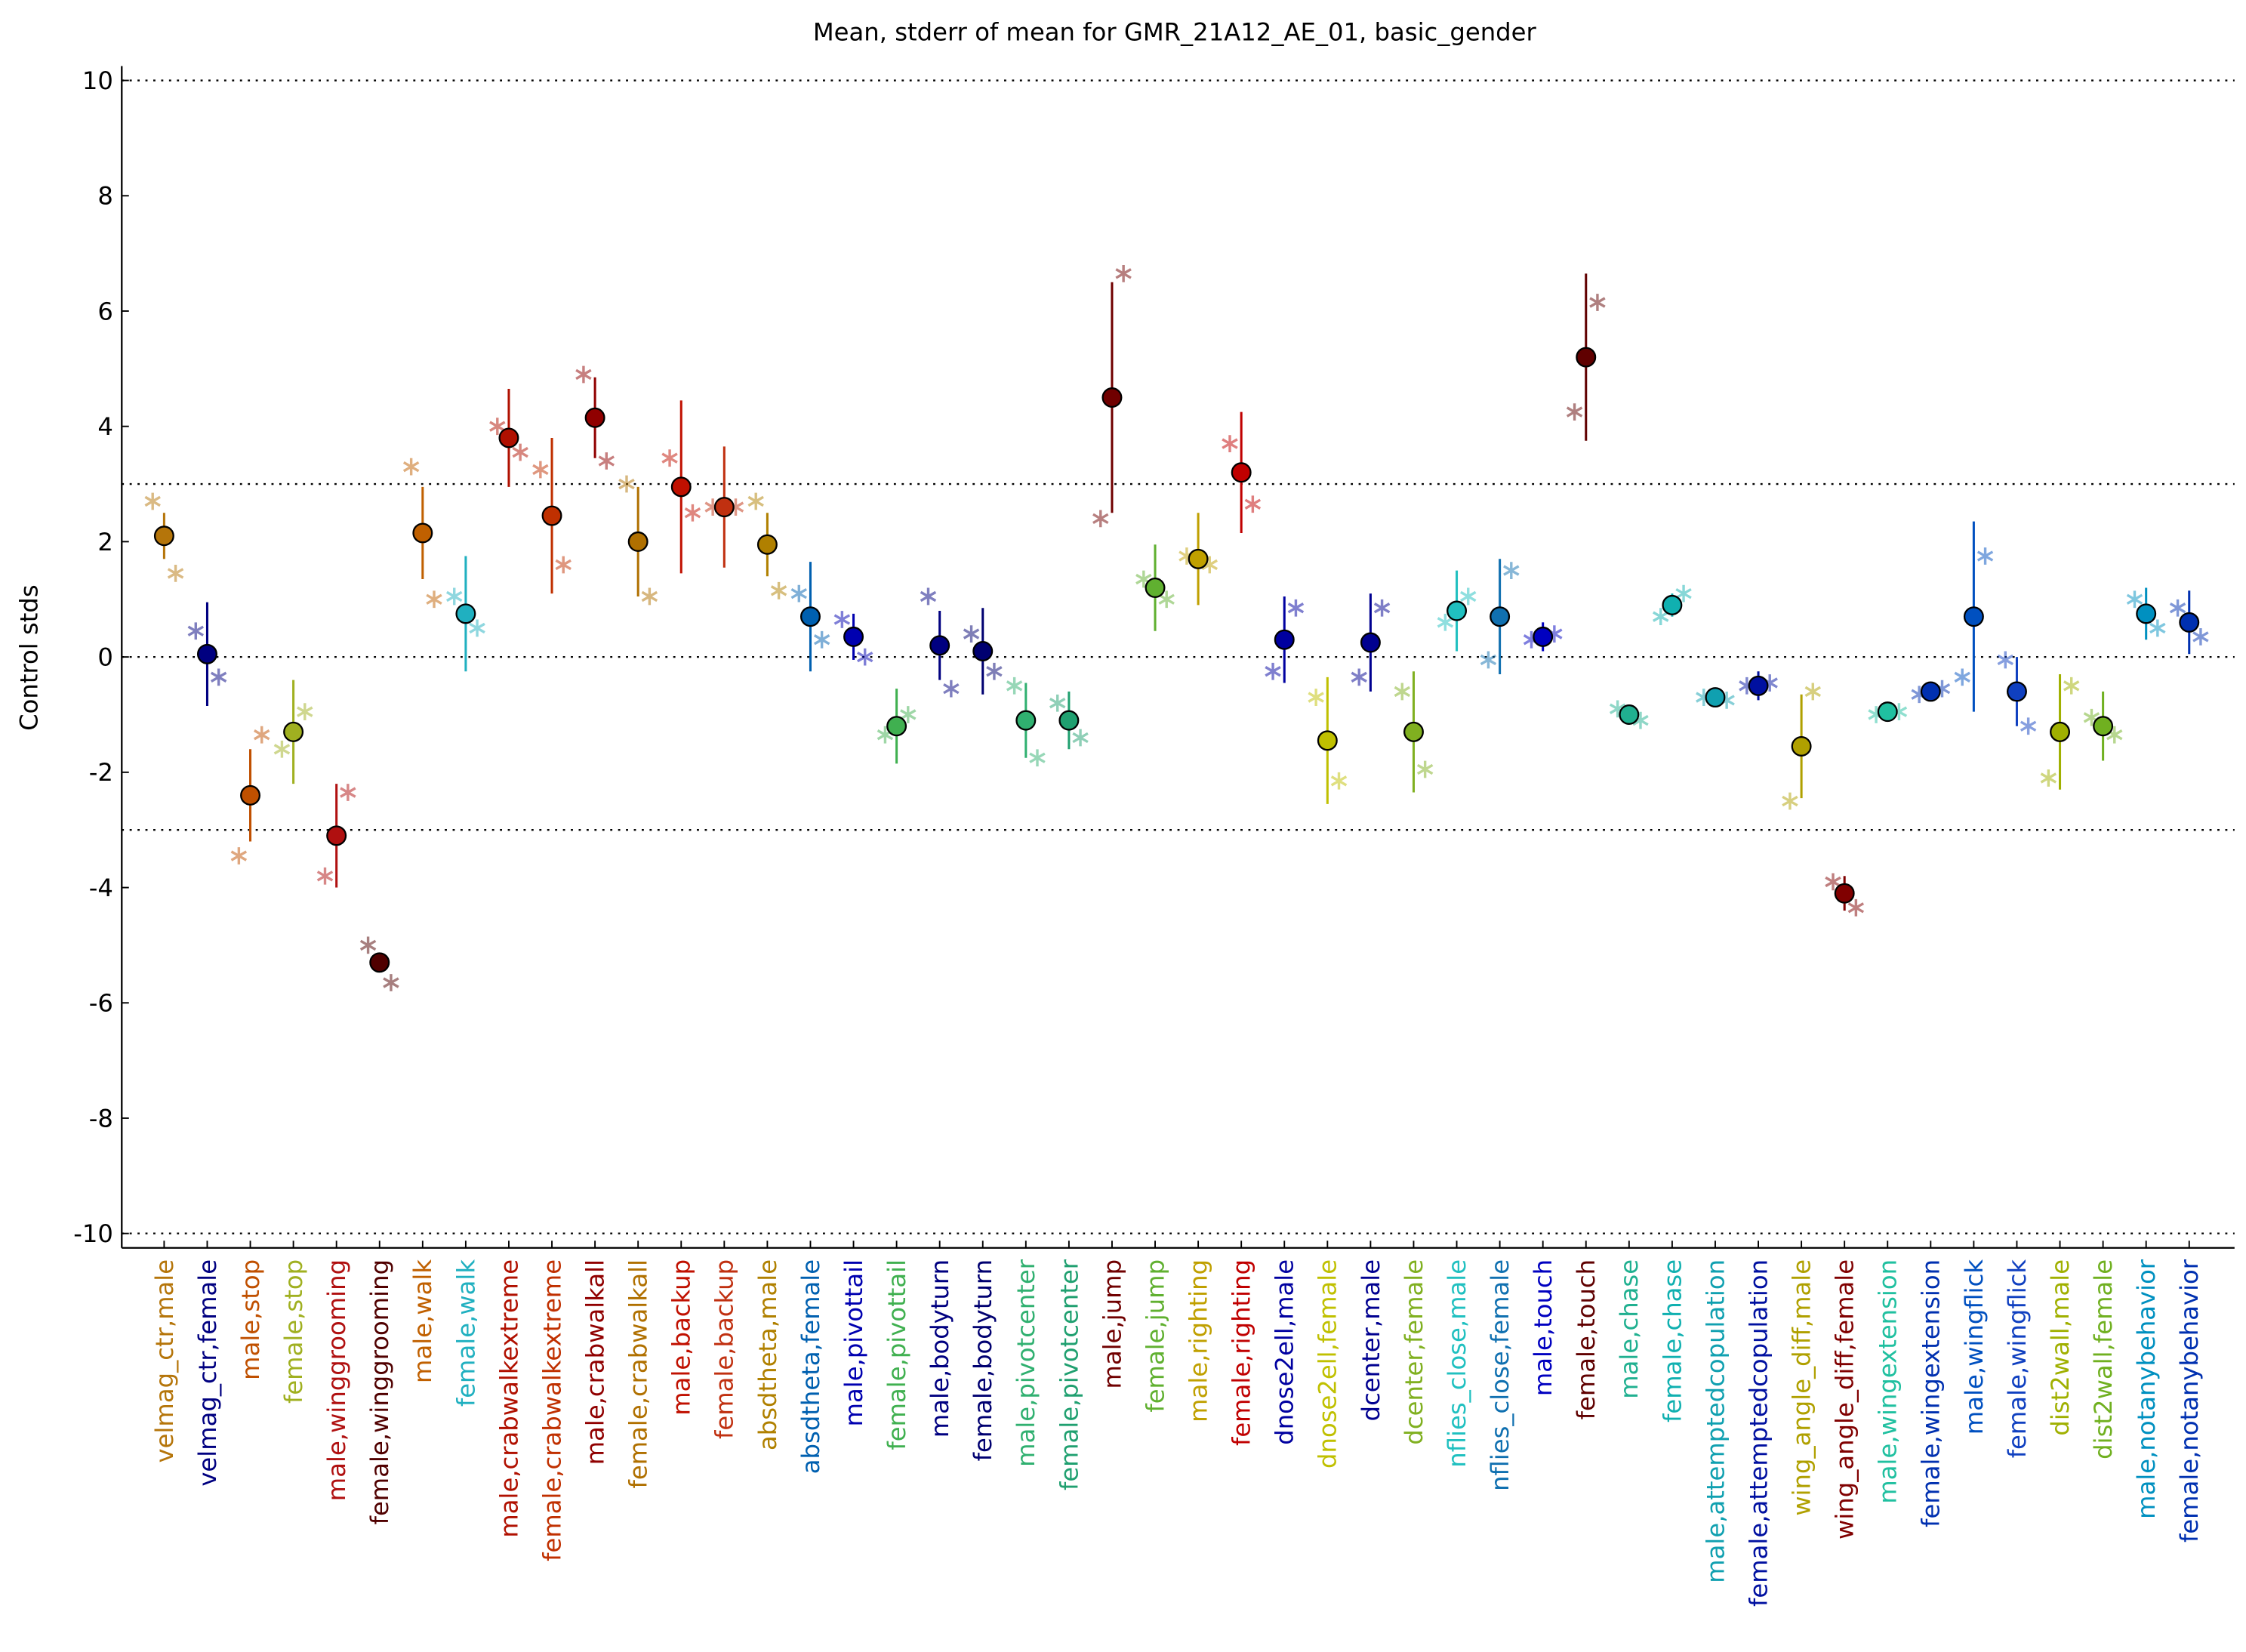  Describe the element at coordinates (1155, 1336) in the screenshot. I see `x-tick-label: female,jump` at that location.